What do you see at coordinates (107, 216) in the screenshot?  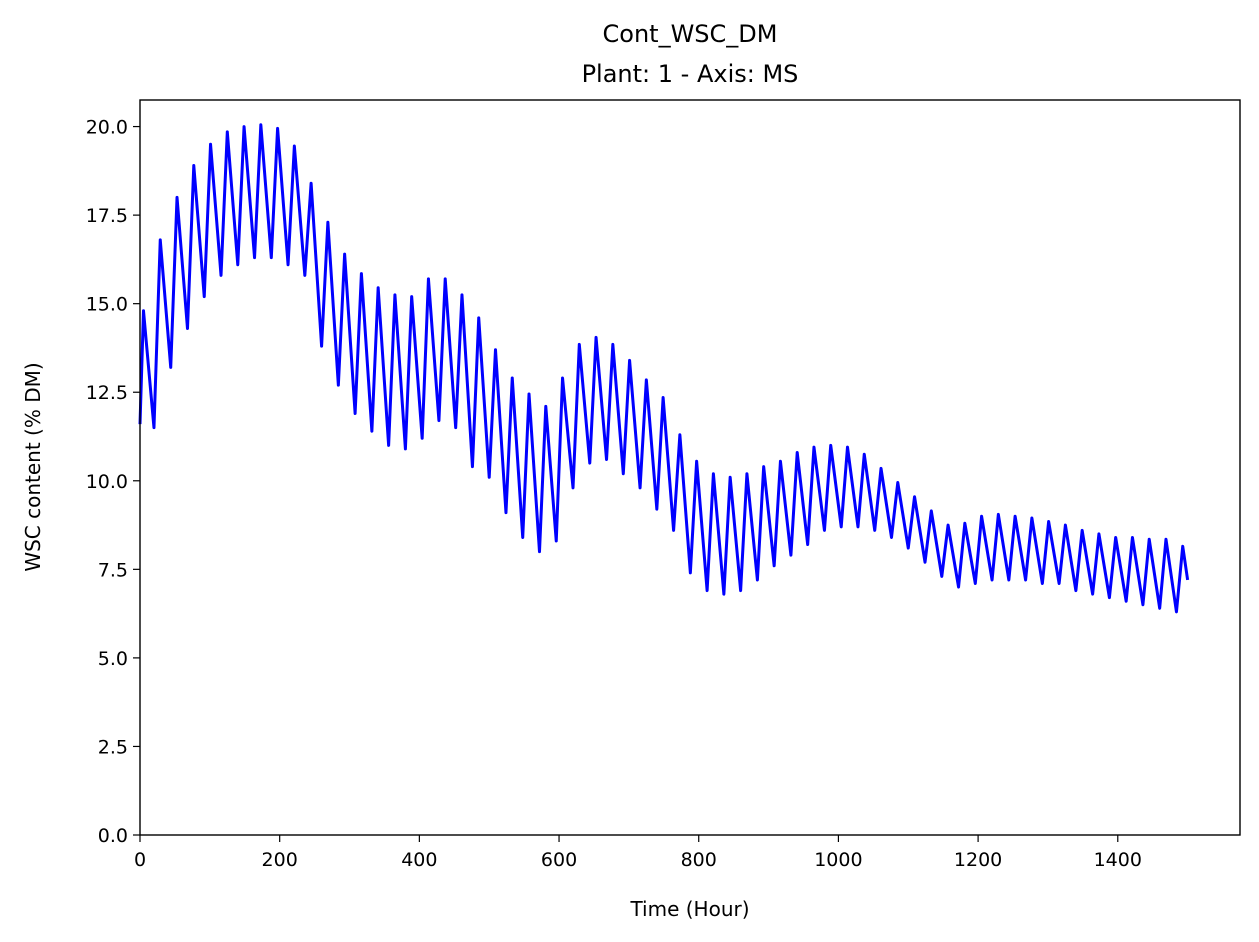 I see `y-tick-label: 17.5` at bounding box center [107, 216].